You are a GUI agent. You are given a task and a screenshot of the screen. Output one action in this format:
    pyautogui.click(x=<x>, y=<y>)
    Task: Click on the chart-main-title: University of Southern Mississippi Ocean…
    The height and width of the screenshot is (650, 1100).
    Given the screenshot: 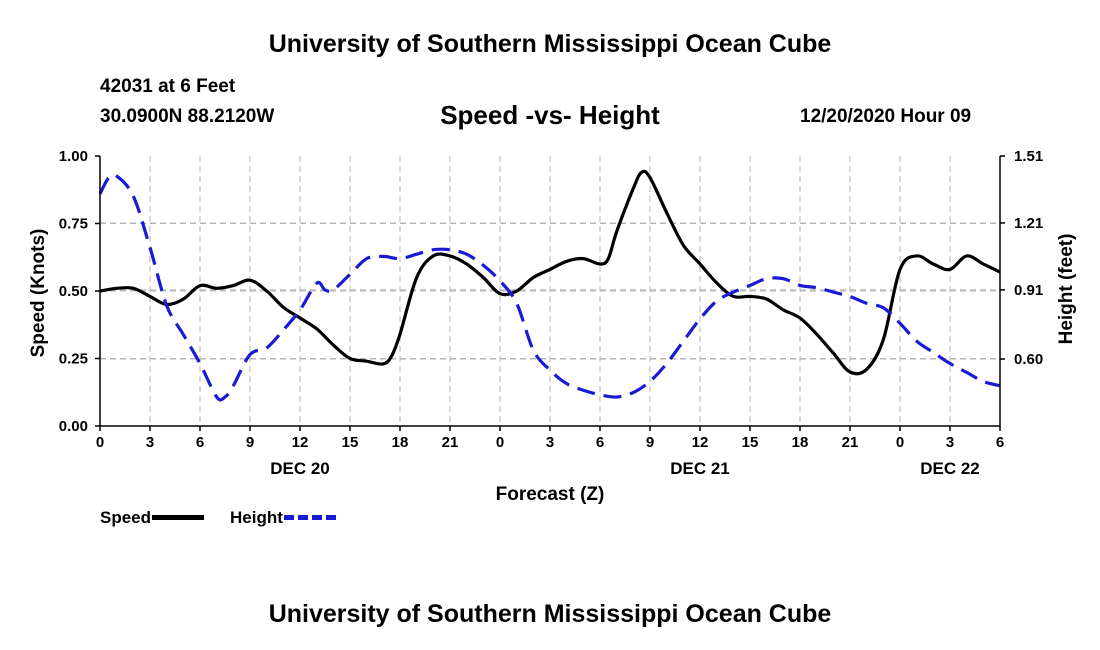 What is the action you would take?
    pyautogui.click(x=550, y=44)
    